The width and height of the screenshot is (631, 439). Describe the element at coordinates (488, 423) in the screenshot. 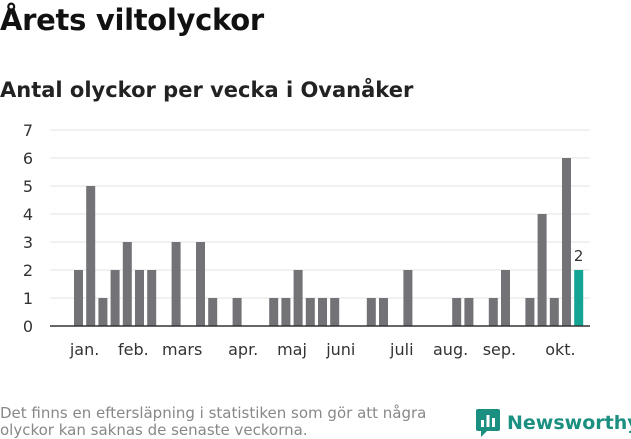

I see `newsworthy-logo-icon` at that location.